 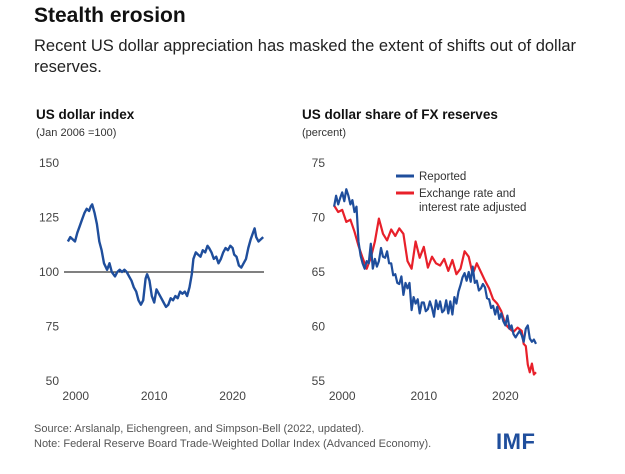 What do you see at coordinates (165, 256) in the screenshot?
I see `series-line-dollar-index` at bounding box center [165, 256].